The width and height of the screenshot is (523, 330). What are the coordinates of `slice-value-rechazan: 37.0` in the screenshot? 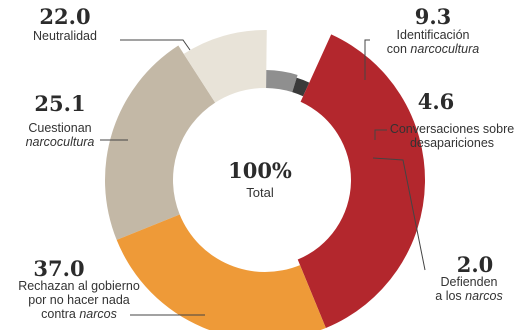 It's located at (58, 268).